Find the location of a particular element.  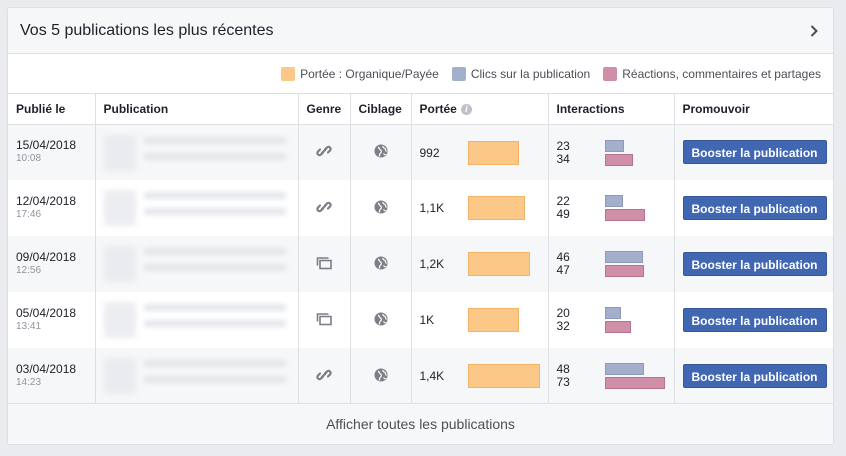

reach-cell: 1,1K is located at coordinates (480, 208).